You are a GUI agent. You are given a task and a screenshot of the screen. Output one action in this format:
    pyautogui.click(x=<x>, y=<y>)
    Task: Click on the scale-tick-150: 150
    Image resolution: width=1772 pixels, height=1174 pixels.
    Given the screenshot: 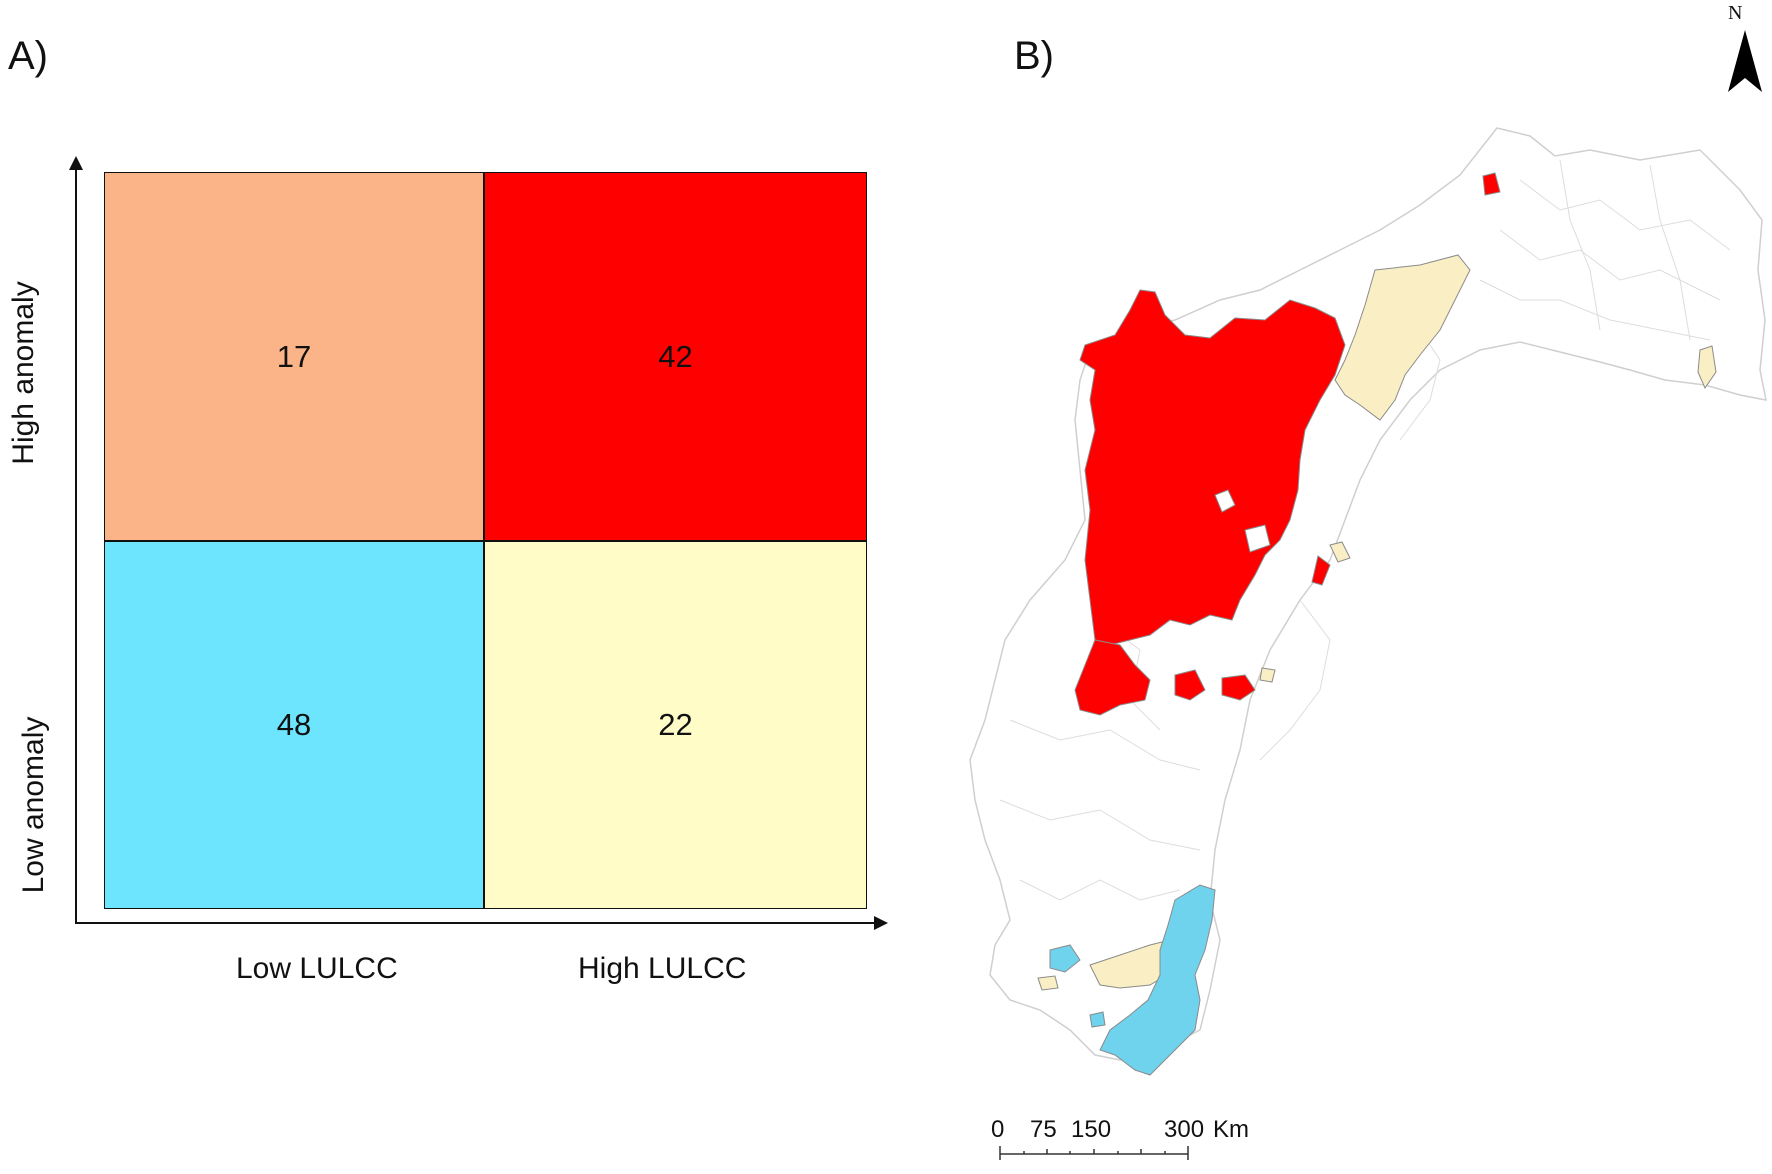 What is the action you would take?
    pyautogui.click(x=1091, y=1129)
    